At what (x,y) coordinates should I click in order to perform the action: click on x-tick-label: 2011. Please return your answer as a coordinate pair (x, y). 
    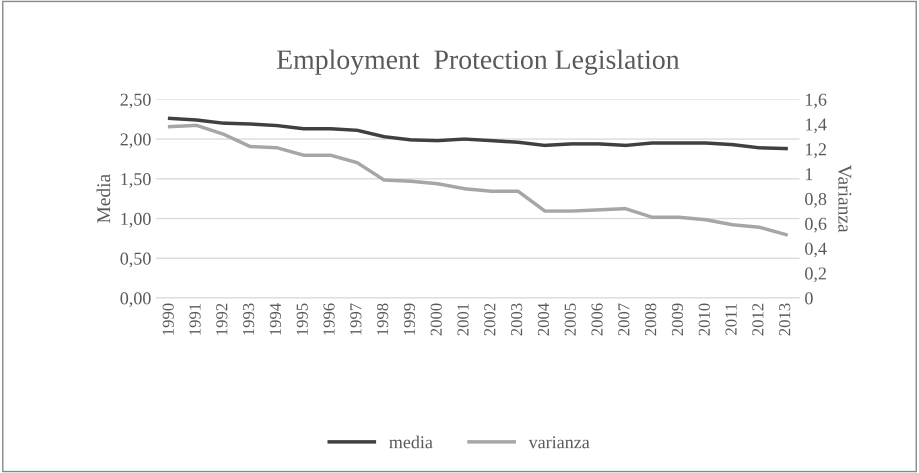
    Looking at the image, I should click on (731, 319).